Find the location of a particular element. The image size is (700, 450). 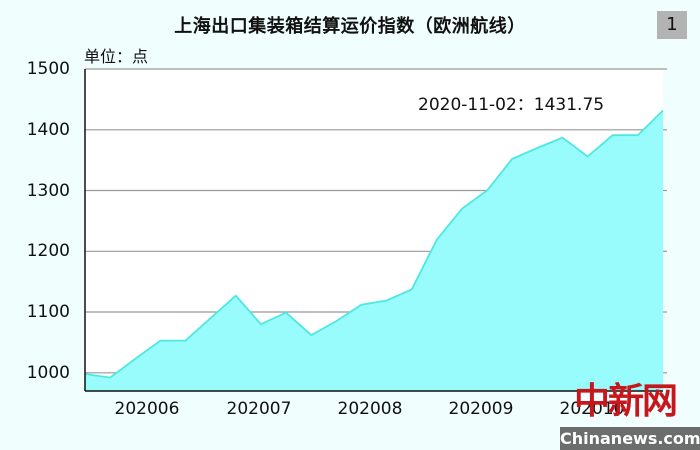

latest-value-annotation: 2020-11-02：1431.75 is located at coordinates (511, 105).